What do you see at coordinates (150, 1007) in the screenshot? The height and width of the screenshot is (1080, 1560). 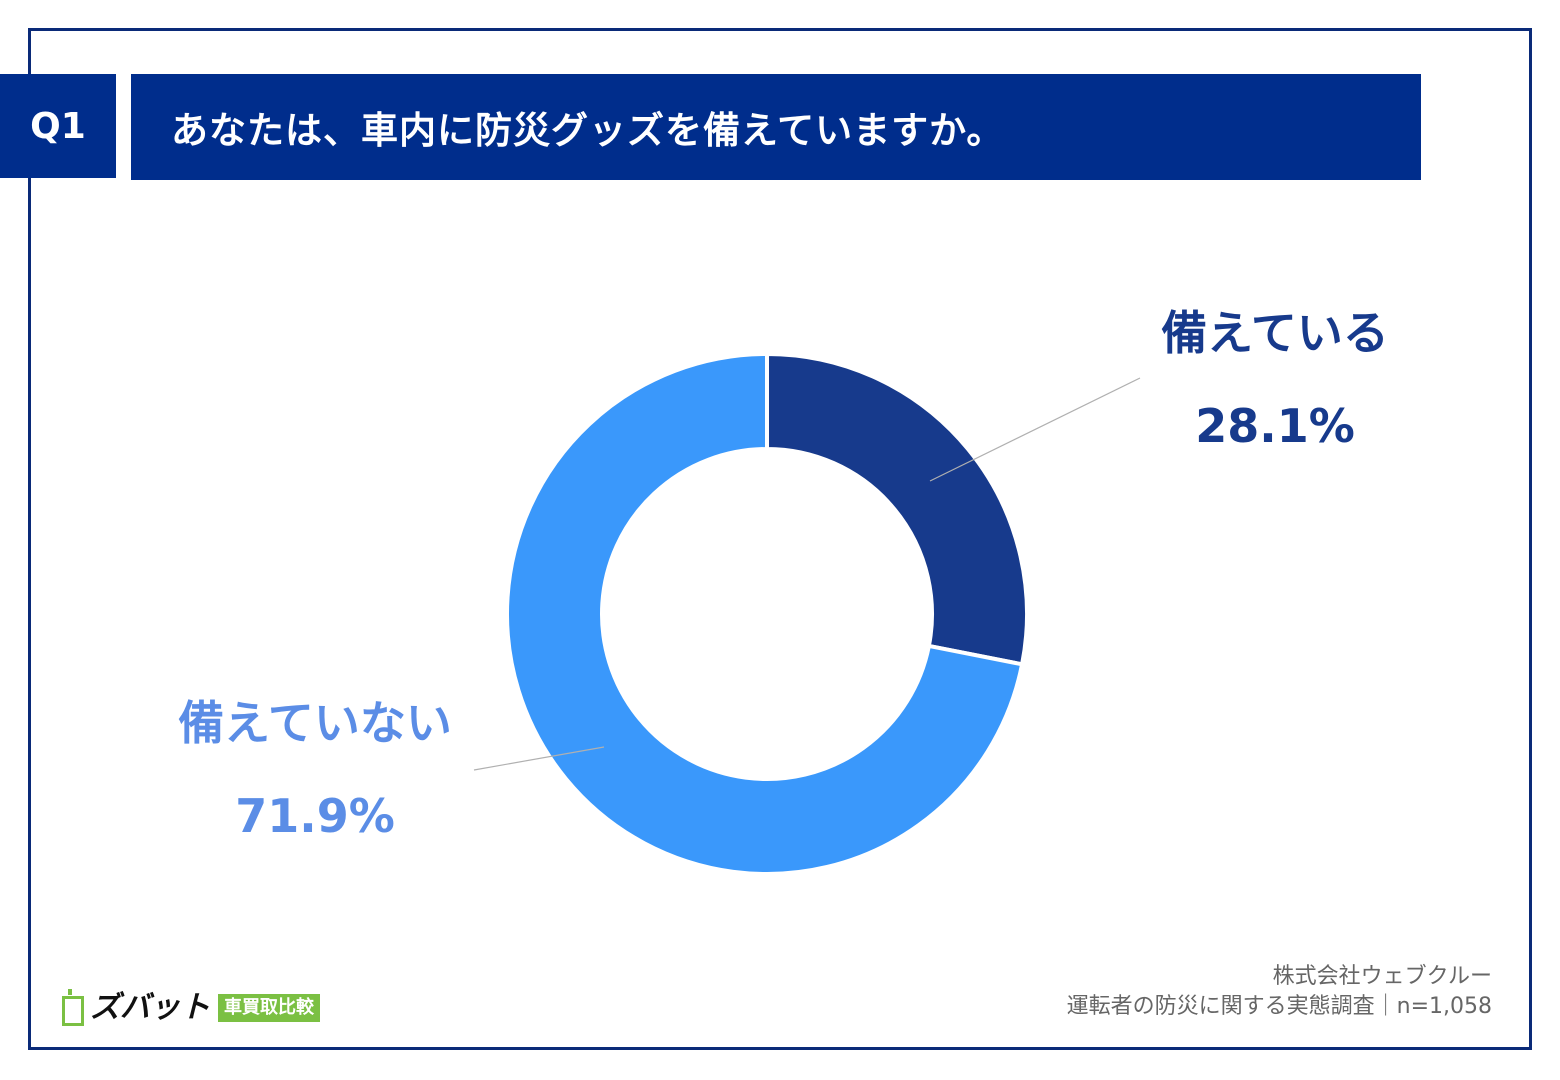 I see `logo-name: ズバット` at bounding box center [150, 1007].